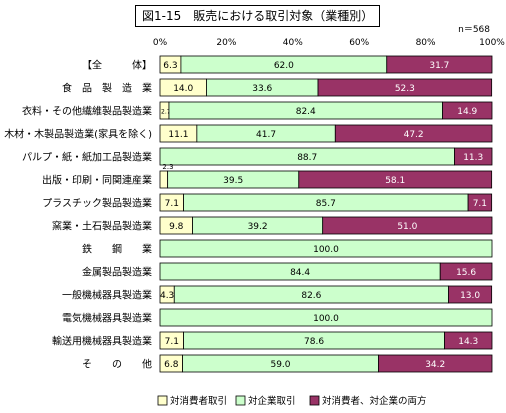 This screenshot has width=506, height=413. Describe the element at coordinates (474, 30) in the screenshot. I see `sample-size-label: n＝568` at that location.